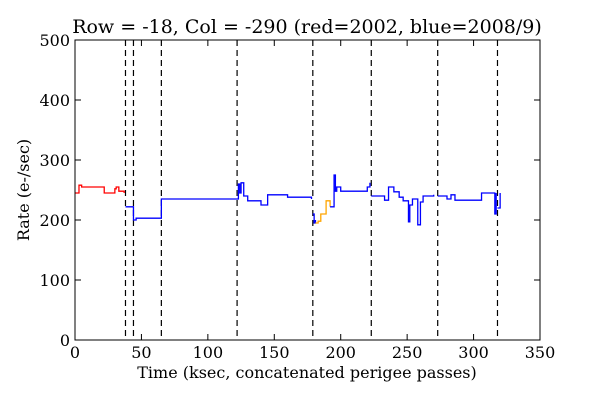 The image size is (600, 400). Describe the element at coordinates (54, 160) in the screenshot. I see `y-tick-label-3: 300` at that location.